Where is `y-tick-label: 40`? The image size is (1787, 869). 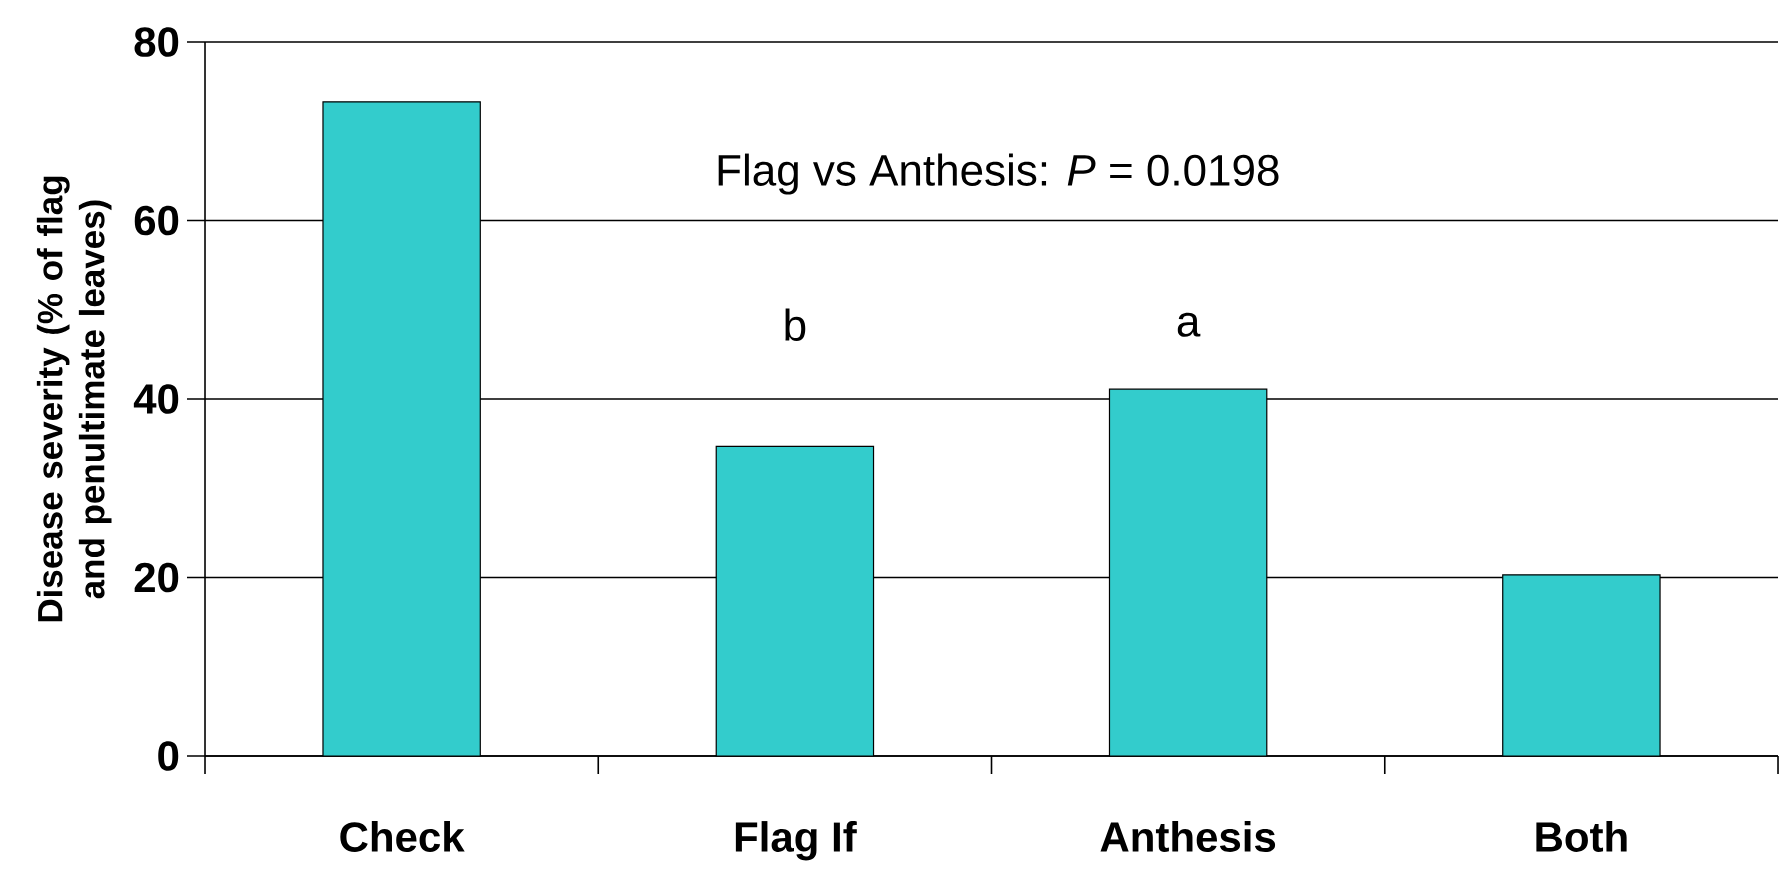 y-tick-label: 40 is located at coordinates (156, 399).